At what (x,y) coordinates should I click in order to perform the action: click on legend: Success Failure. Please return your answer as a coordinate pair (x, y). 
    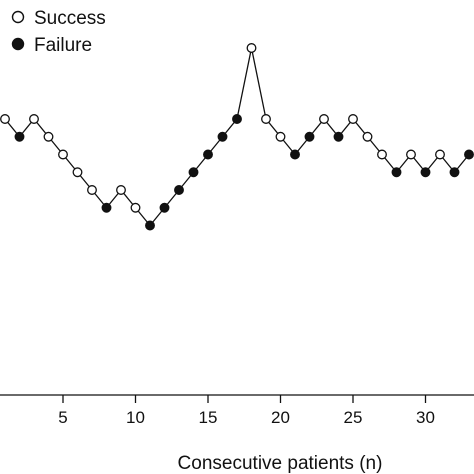
    Looking at the image, I should click on (58, 32).